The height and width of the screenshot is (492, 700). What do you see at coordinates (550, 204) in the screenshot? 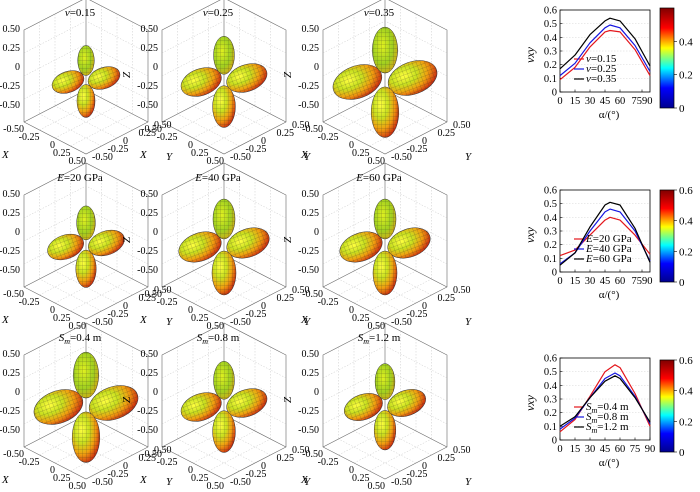
I see `y-tick-label: 0.5` at bounding box center [550, 204].